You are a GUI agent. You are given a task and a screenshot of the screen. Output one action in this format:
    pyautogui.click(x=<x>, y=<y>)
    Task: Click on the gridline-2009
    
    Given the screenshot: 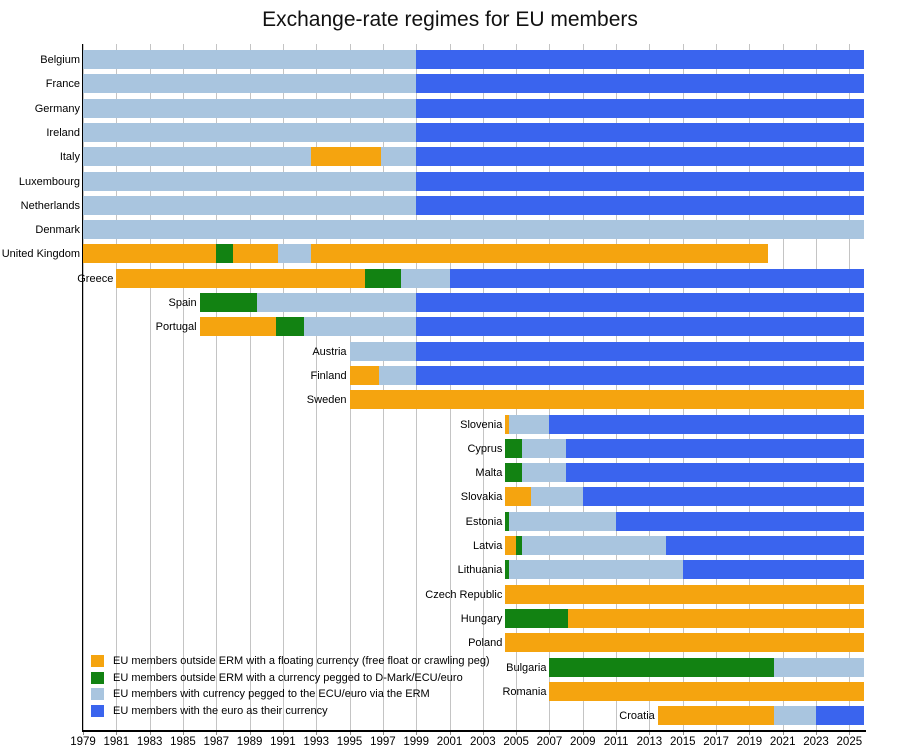 What is the action you would take?
    pyautogui.click(x=583, y=387)
    